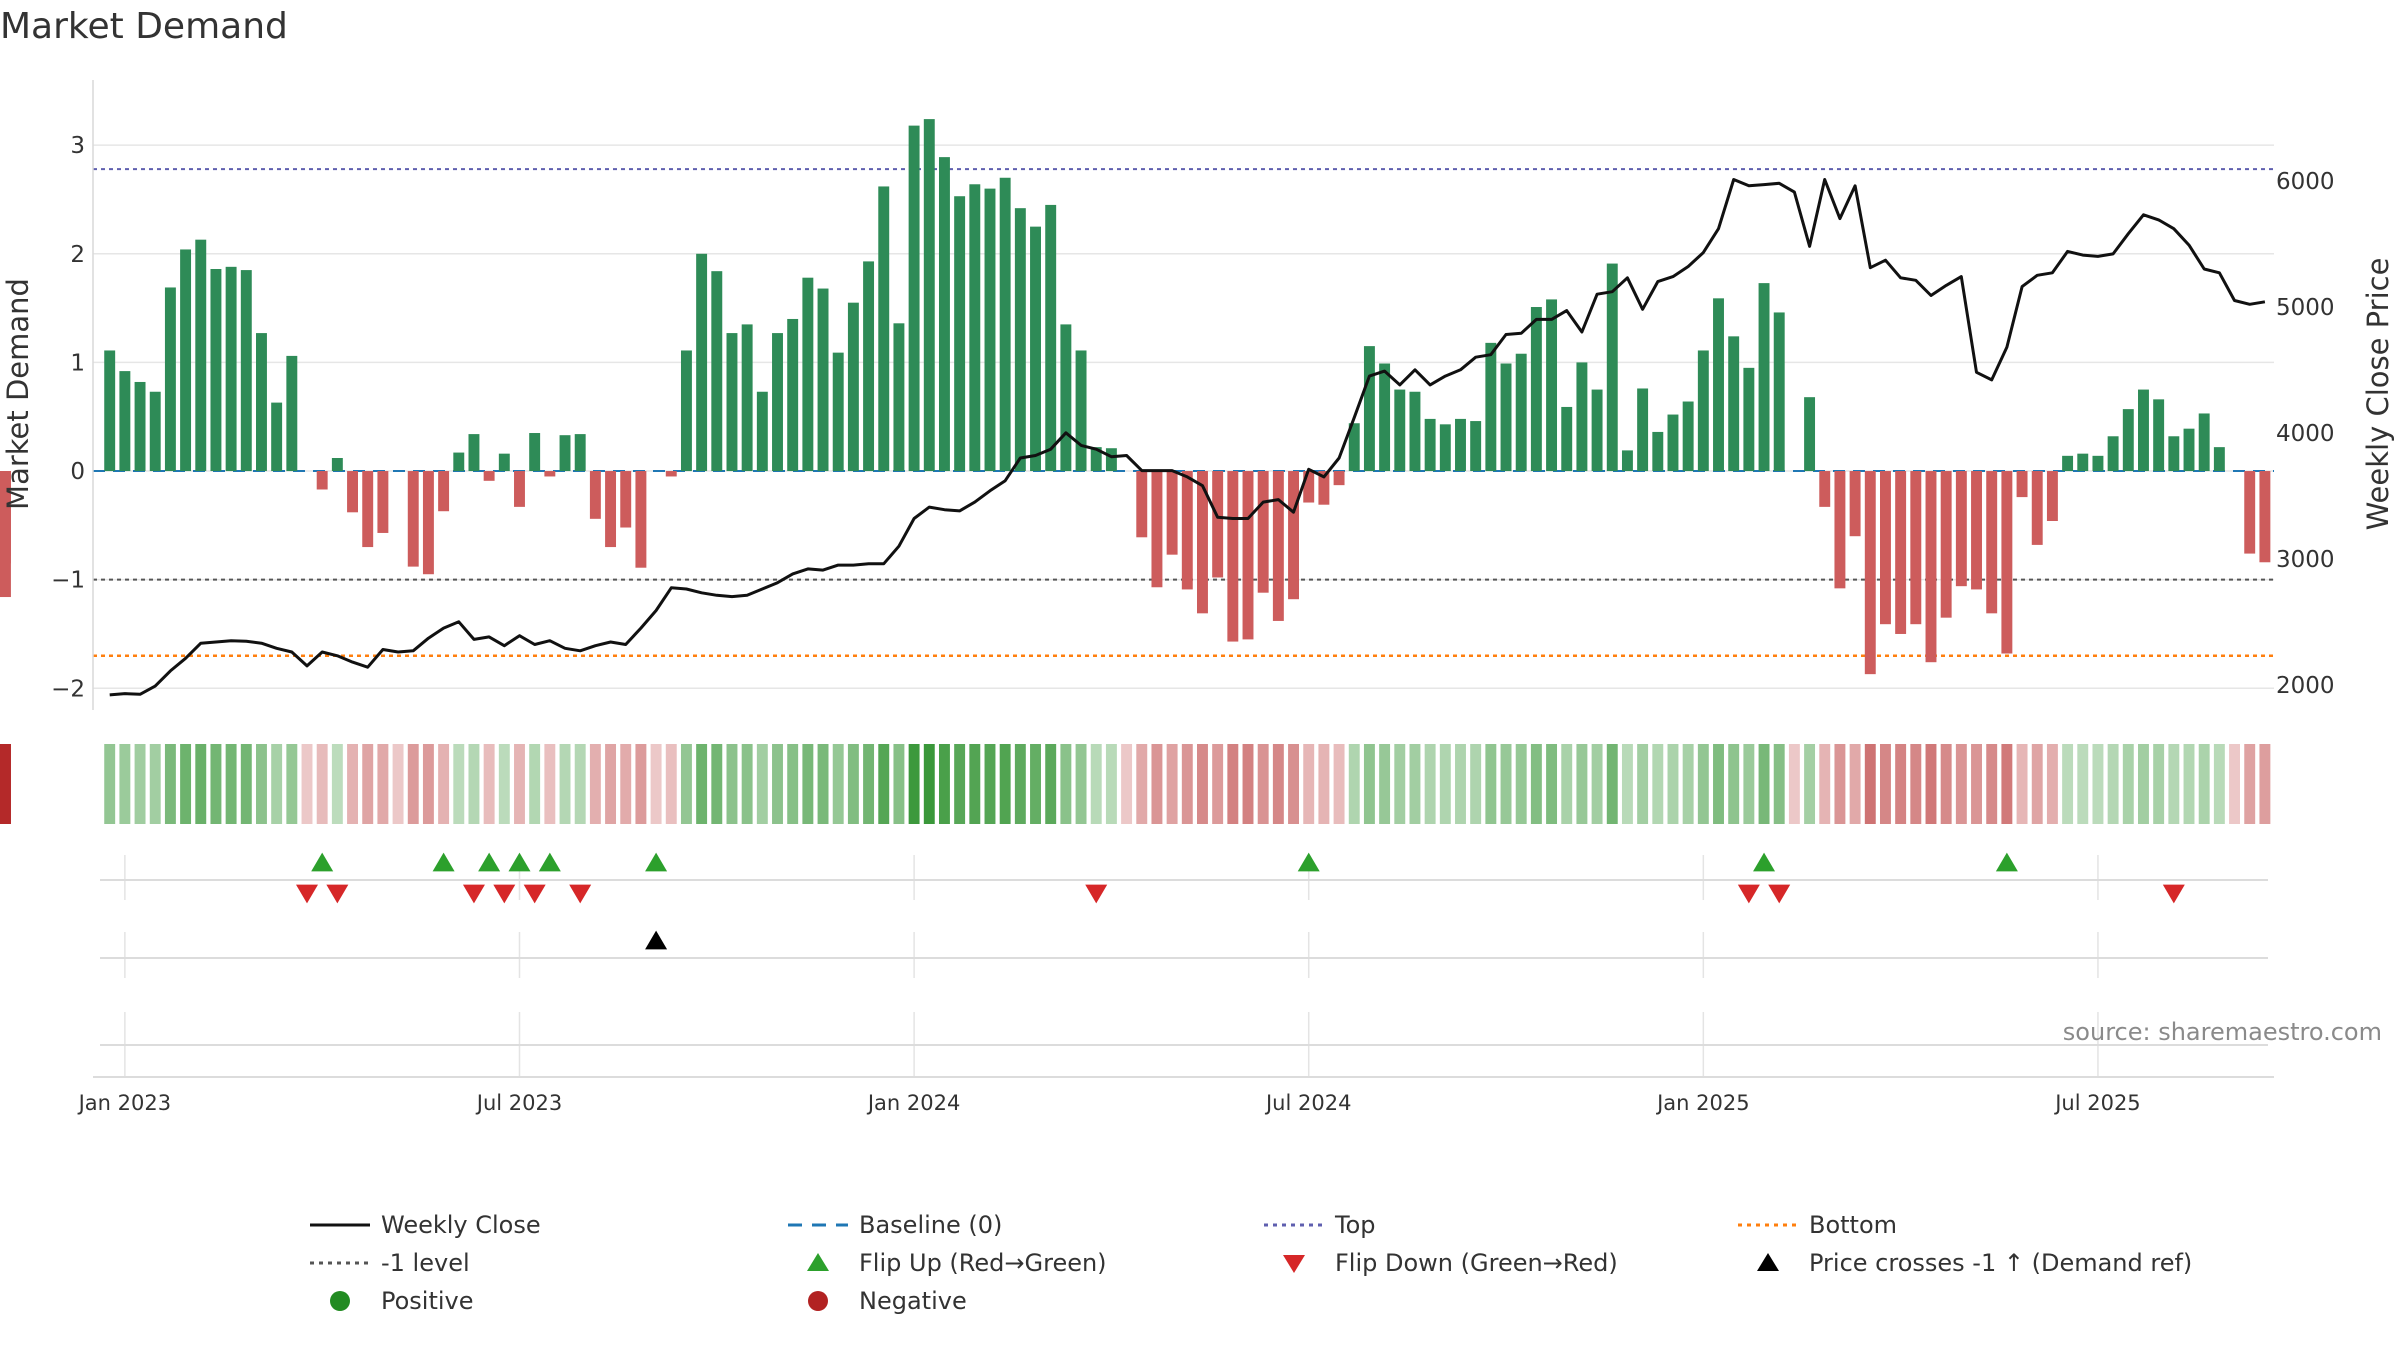 This screenshot has width=2400, height=1350. What do you see at coordinates (2305, 308) in the screenshot?
I see `y2-tick-label: 5000` at bounding box center [2305, 308].